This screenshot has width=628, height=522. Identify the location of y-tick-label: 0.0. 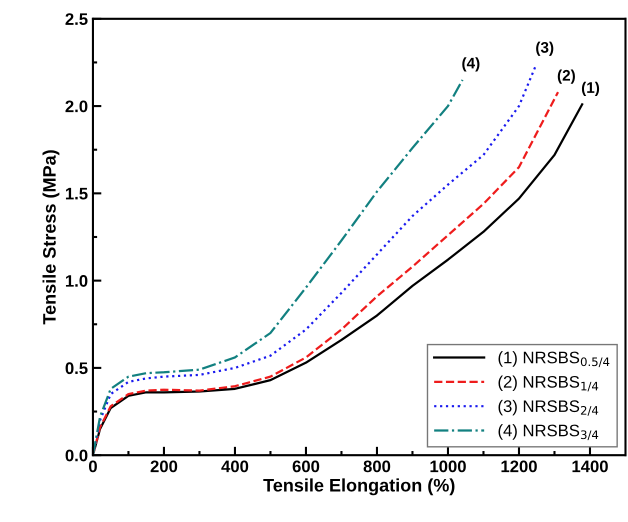
(77, 456).